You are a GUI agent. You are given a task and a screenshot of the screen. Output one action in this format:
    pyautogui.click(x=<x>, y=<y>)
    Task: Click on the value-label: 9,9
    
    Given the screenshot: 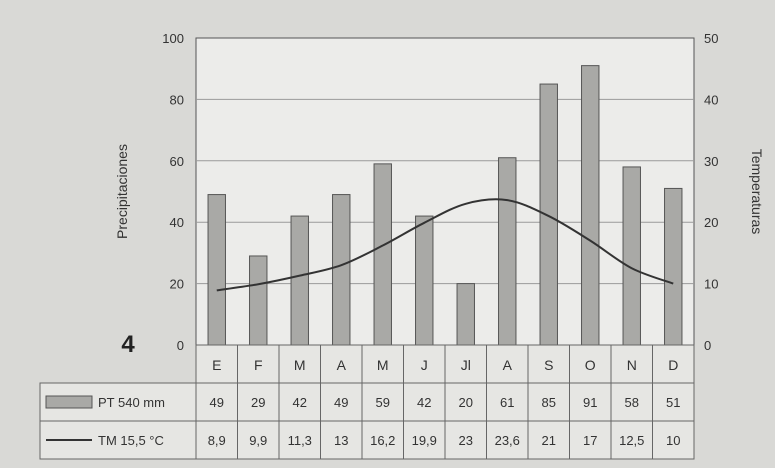 What is the action you would take?
    pyautogui.click(x=258, y=440)
    